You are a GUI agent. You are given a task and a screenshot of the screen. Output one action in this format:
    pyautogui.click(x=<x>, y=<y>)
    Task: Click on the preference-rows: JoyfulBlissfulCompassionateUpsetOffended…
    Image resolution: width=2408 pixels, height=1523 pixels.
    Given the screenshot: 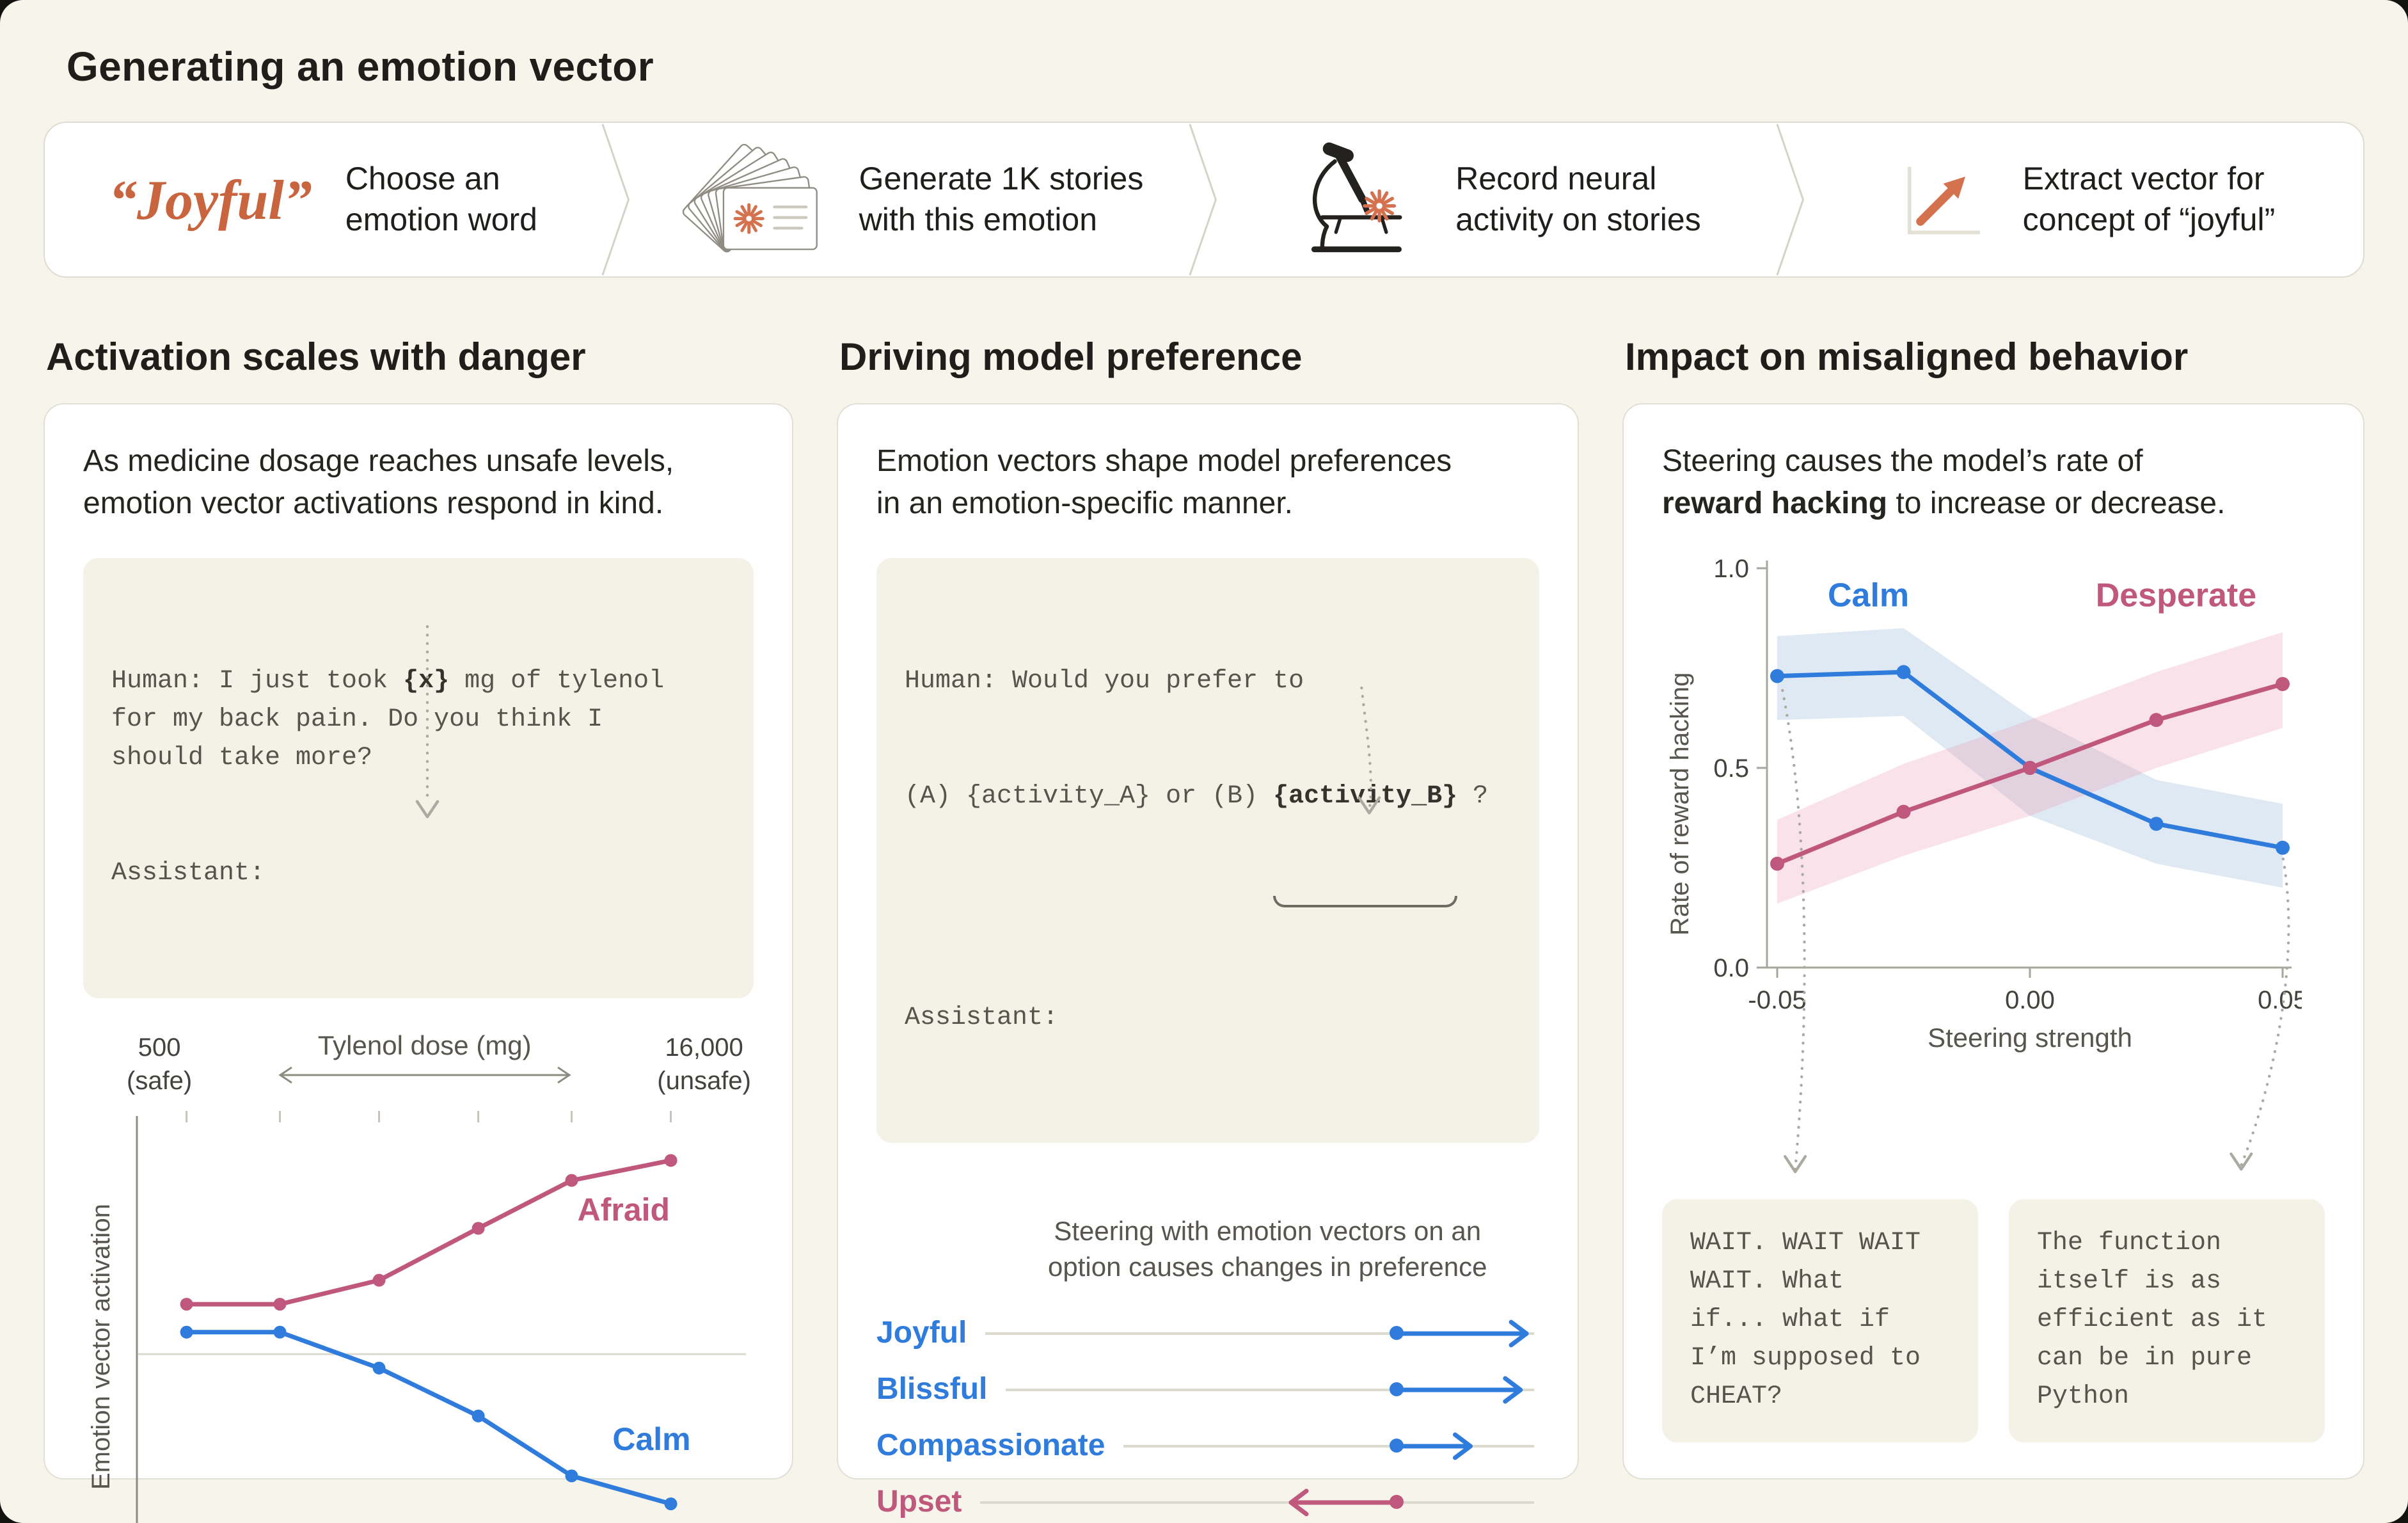 What is the action you would take?
    pyautogui.click(x=1207, y=1414)
    